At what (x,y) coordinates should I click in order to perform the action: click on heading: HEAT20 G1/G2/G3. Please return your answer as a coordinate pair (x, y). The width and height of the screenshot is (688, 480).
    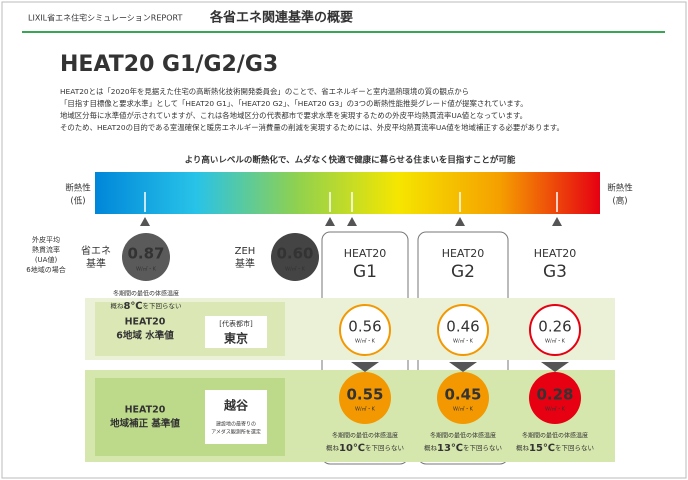
    Looking at the image, I should click on (169, 64).